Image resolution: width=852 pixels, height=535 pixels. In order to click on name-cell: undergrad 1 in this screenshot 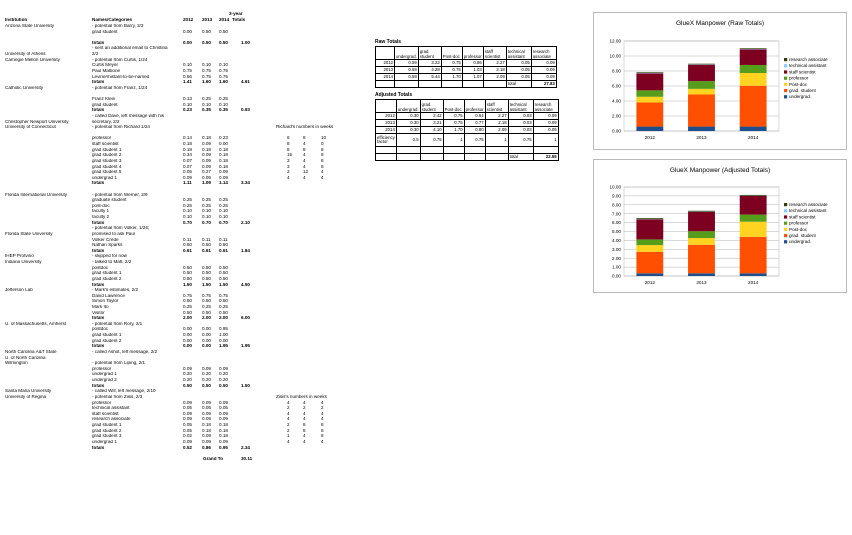, I will do `click(104, 374)`.